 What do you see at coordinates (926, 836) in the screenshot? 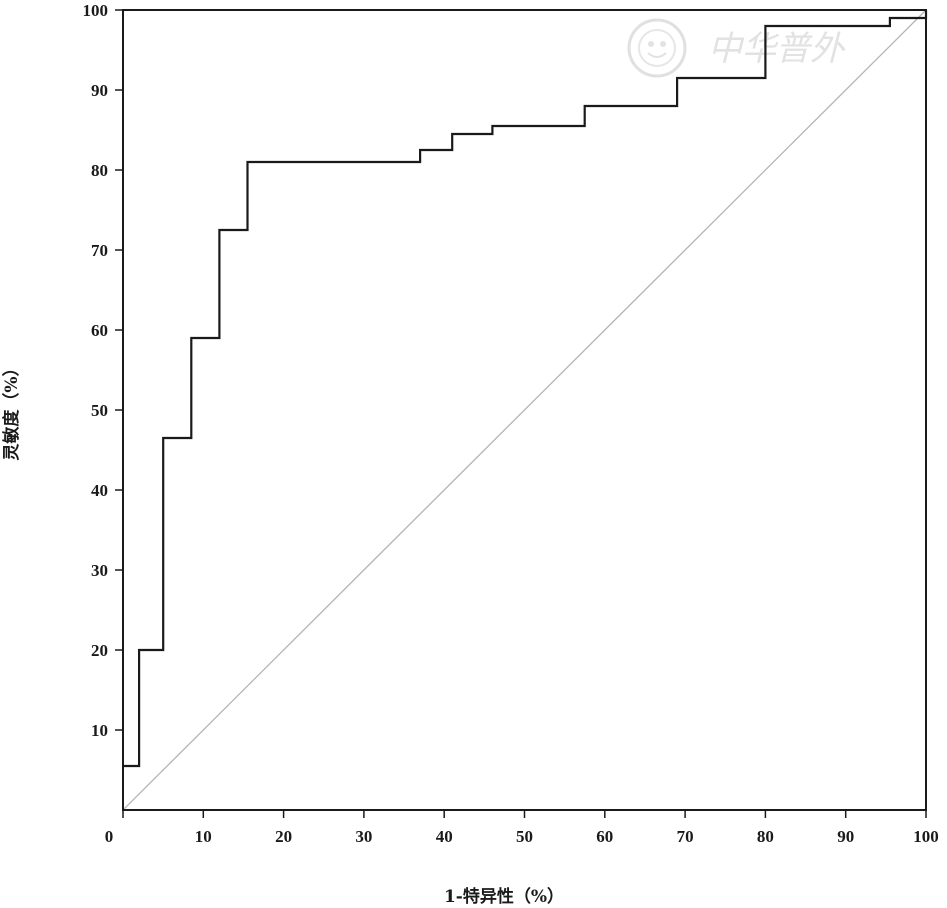
I see `x-tick-label: 100` at bounding box center [926, 836].